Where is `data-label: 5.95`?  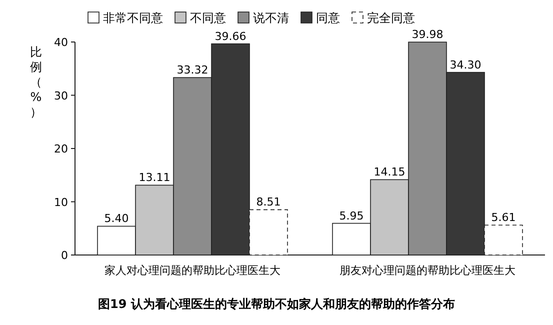
data-label: 5.95 is located at coordinates (351, 215).